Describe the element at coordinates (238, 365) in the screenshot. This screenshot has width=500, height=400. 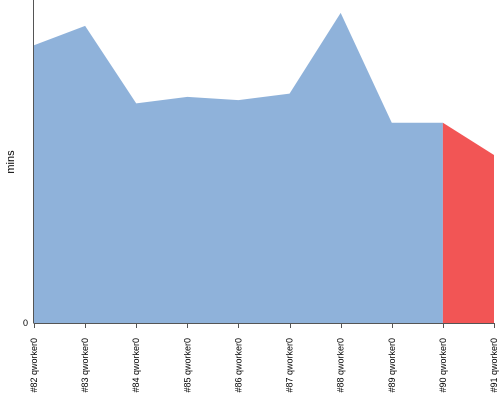
I see `x-tick-label: #86 qworker0` at that location.